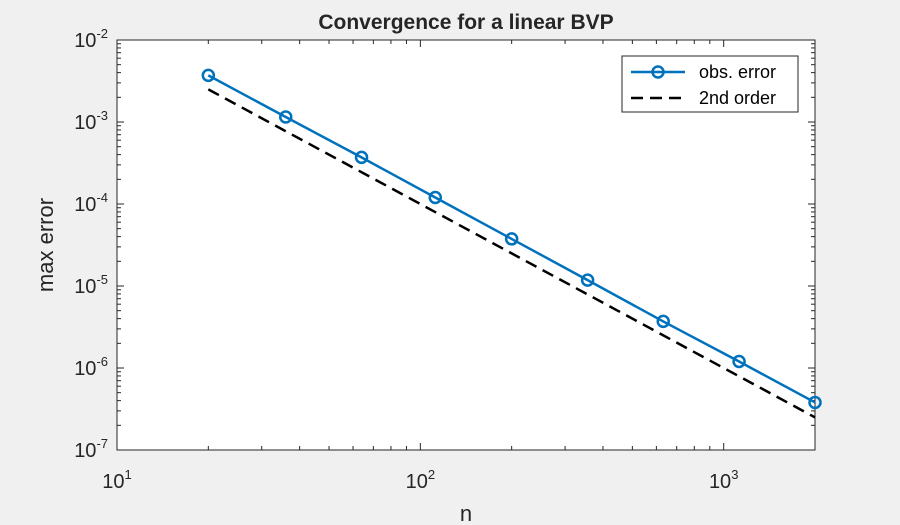 The image size is (900, 525). I want to click on x-tick-label: 10², so click(420, 480).